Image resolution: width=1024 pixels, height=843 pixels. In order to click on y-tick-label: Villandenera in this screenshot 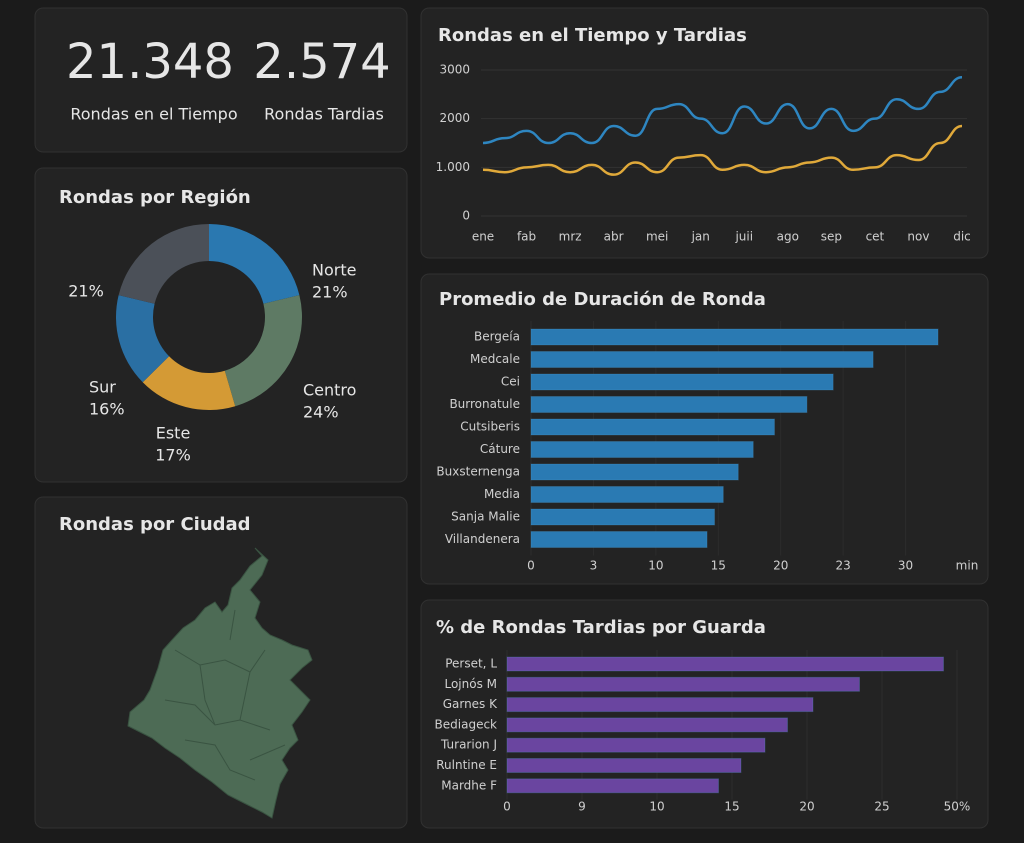, I will do `click(482, 539)`.